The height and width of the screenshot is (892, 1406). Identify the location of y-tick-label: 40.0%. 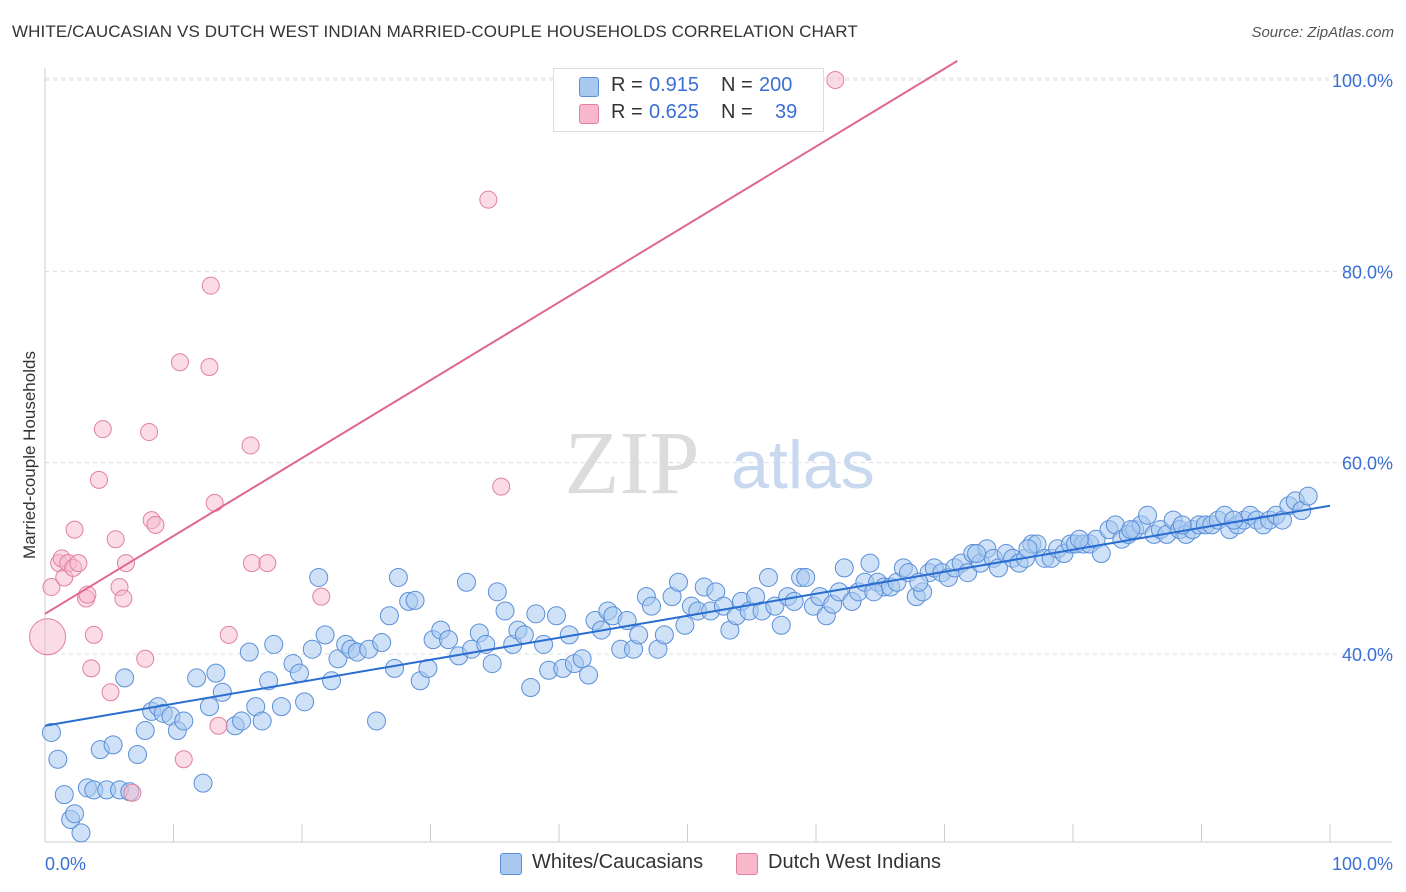
(1367, 655).